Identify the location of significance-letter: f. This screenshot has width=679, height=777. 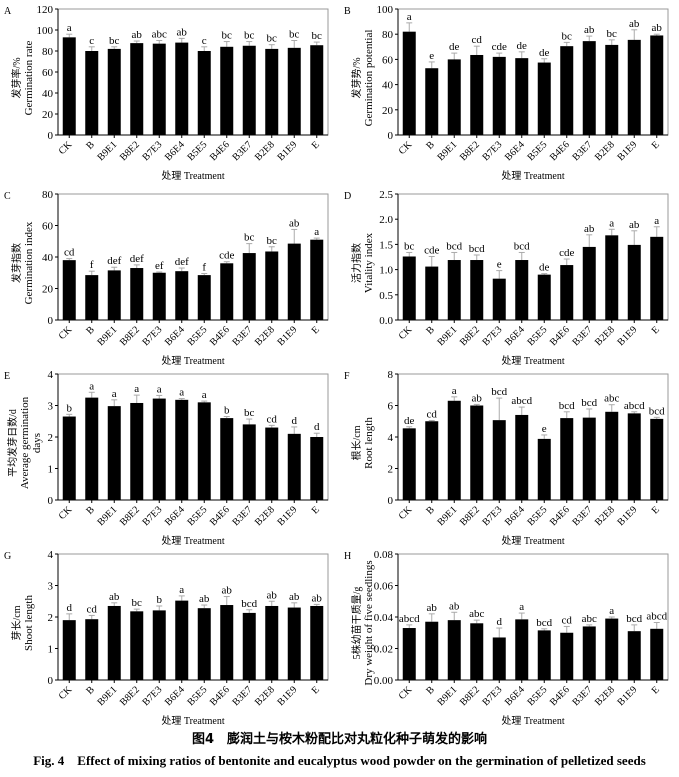
(92, 265).